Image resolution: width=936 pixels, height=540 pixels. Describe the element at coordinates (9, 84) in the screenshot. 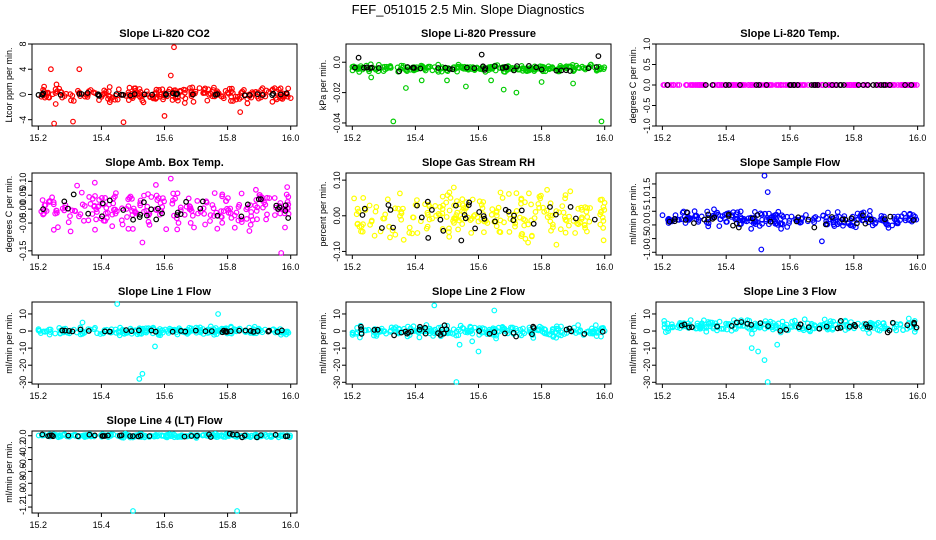

I see `y-axis-label: Ltcor ppm per min.` at that location.